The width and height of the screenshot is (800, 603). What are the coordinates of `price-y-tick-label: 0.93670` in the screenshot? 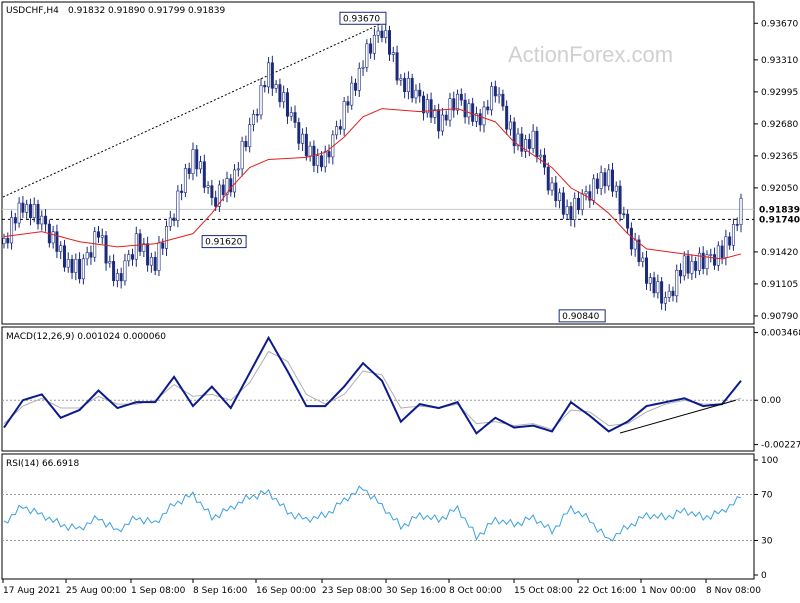 It's located at (779, 24).